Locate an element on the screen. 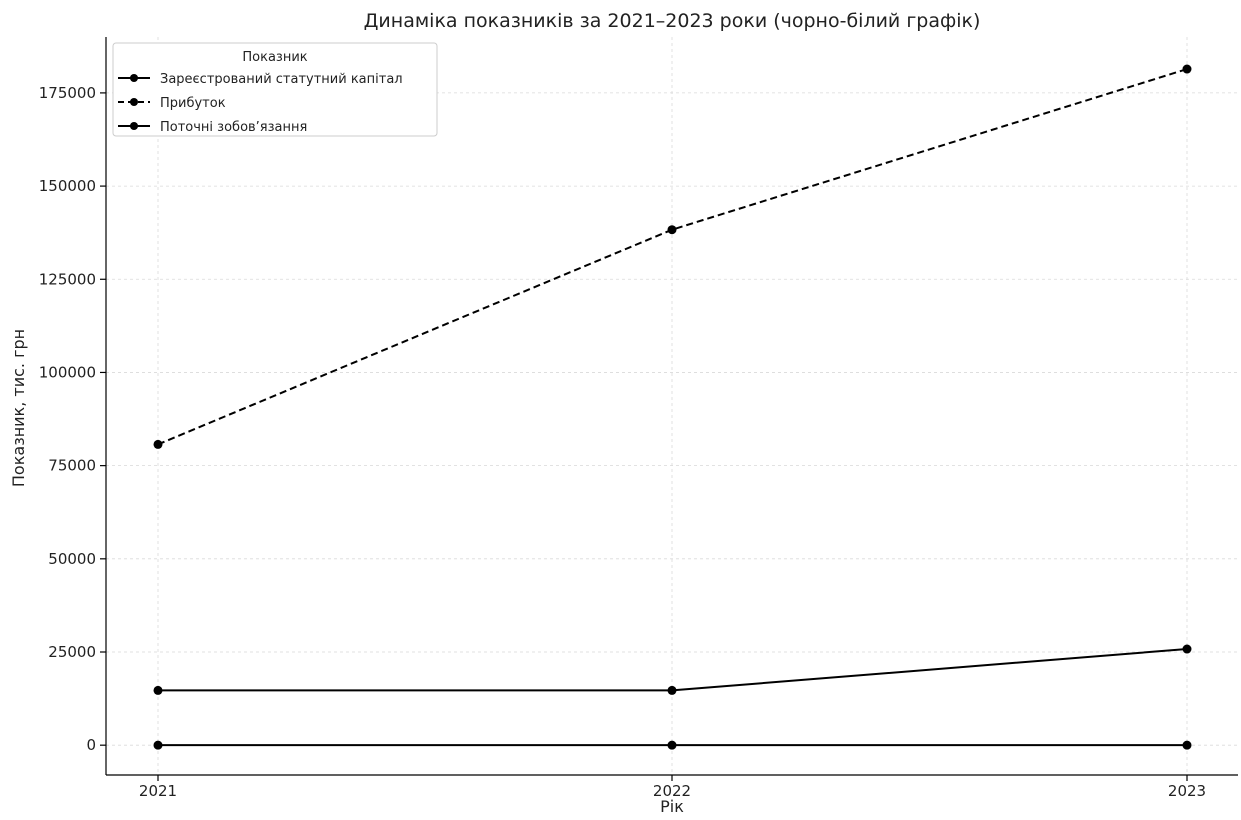 The image size is (1241, 820). y-axis-title: Показник, тис. грн is located at coordinates (18, 408).